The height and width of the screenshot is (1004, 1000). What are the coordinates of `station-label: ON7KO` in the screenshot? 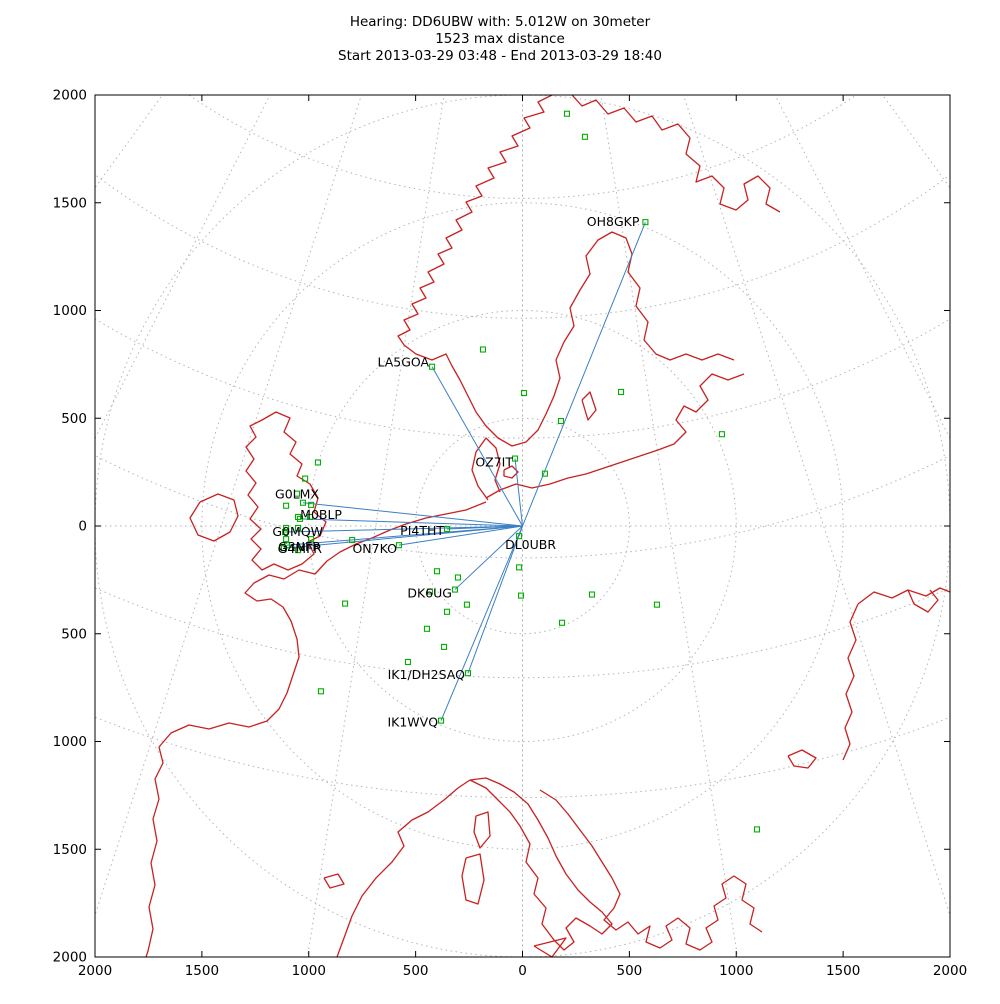 It's located at (374, 548).